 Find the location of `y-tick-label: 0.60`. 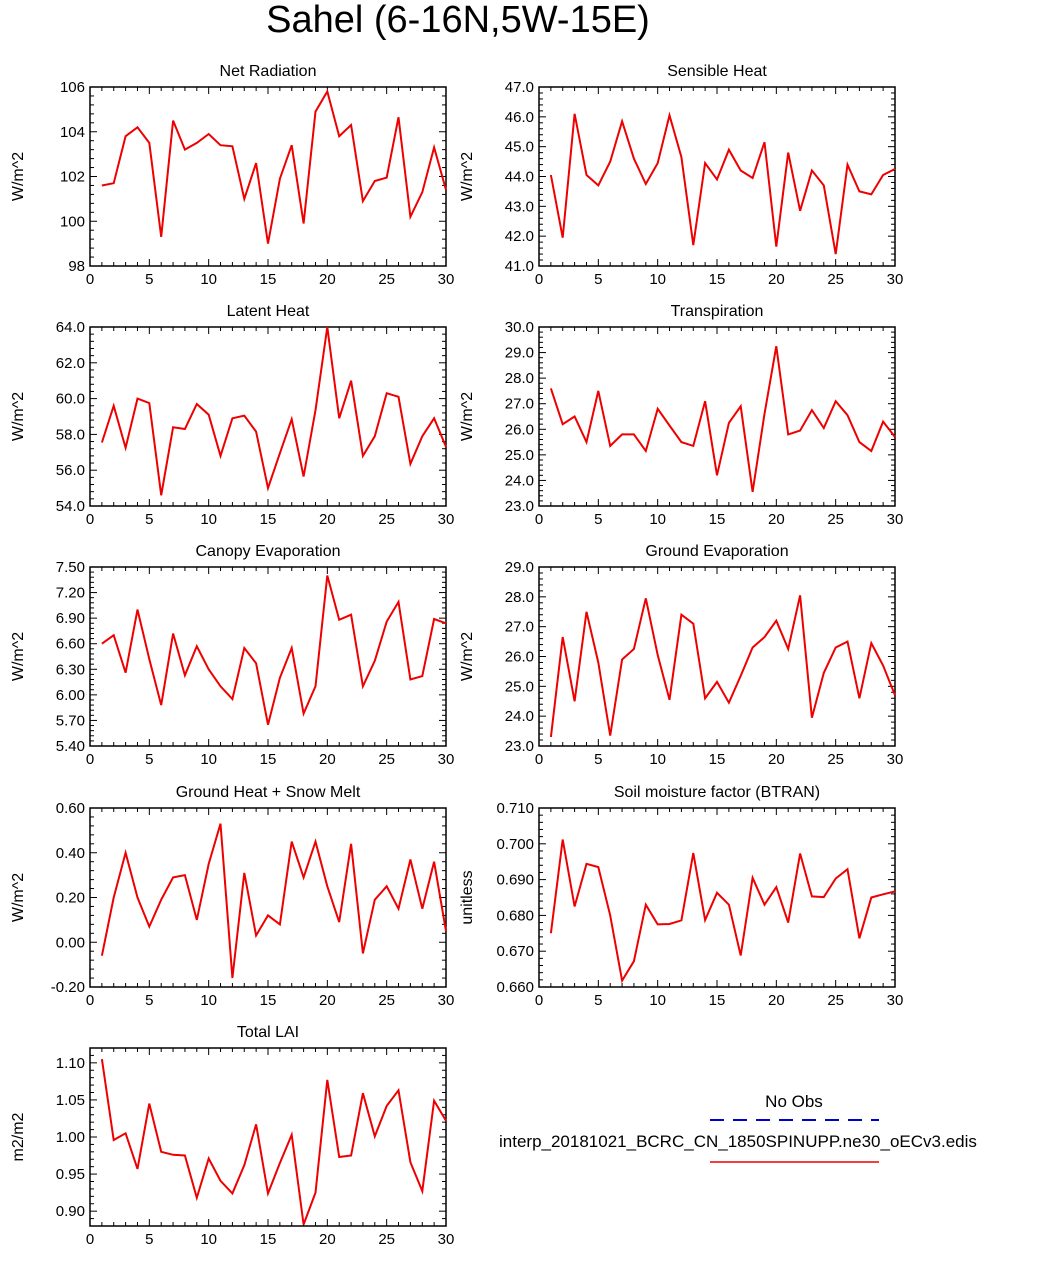

y-tick-label: 0.60 is located at coordinates (70, 808).